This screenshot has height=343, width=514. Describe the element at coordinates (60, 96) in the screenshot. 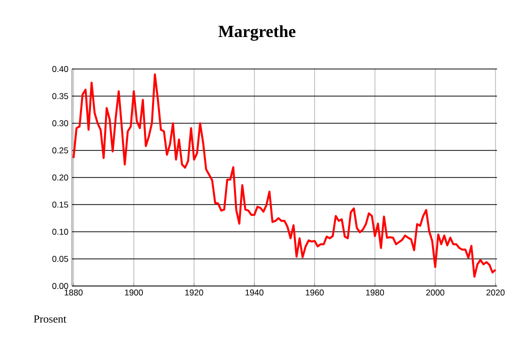

I see `y-tick-label: 0.35` at that location.